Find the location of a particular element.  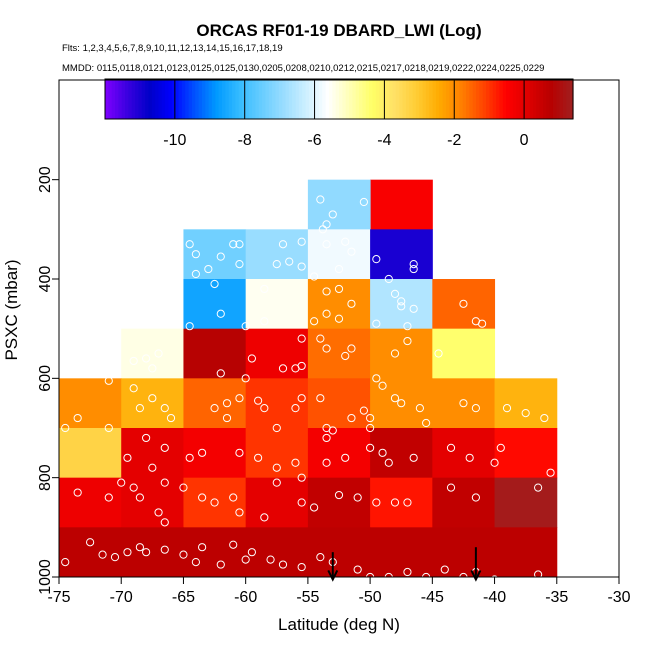

colorbar-frame is located at coordinates (339, 99).